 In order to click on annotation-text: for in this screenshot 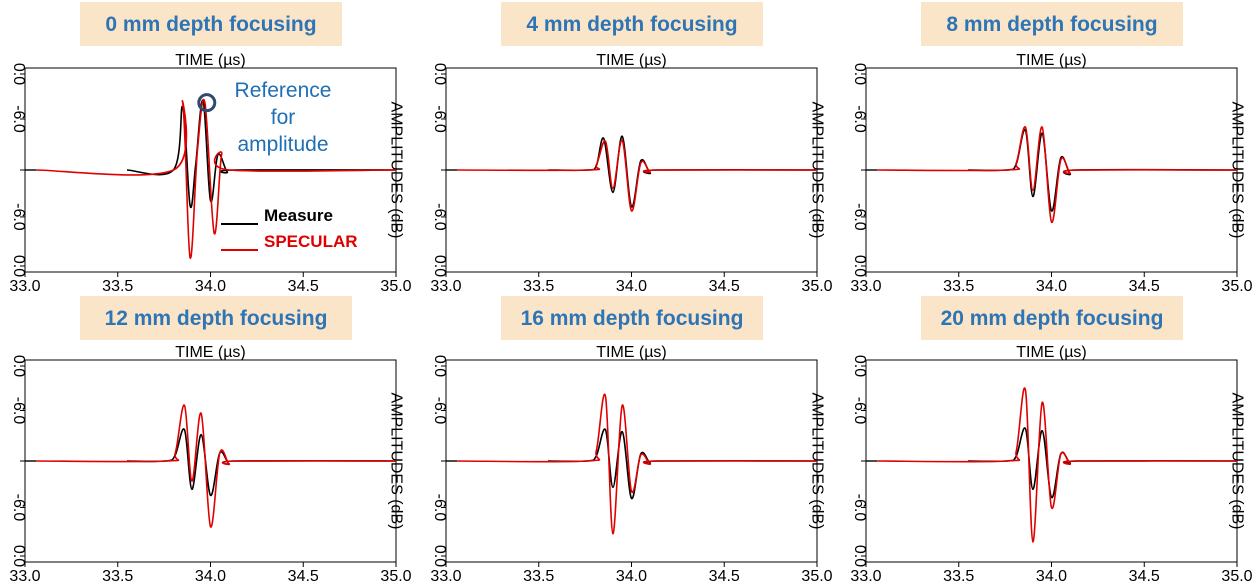, I will do `click(283, 117)`.